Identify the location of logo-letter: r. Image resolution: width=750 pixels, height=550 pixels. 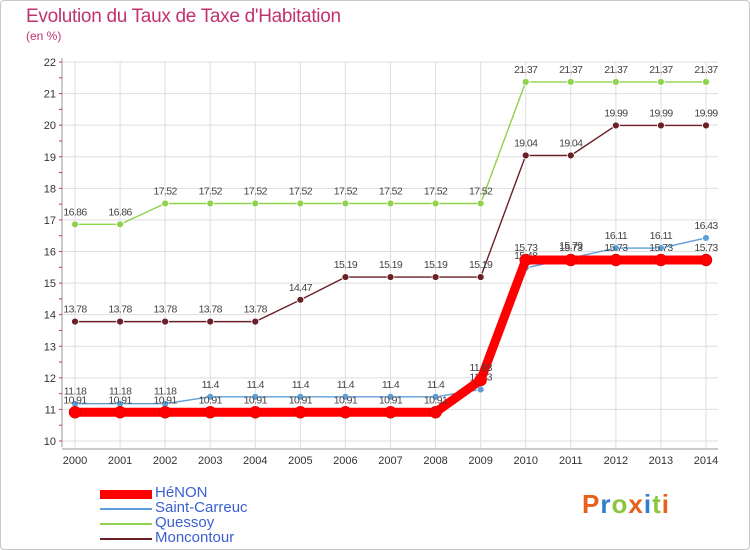
(606, 504).